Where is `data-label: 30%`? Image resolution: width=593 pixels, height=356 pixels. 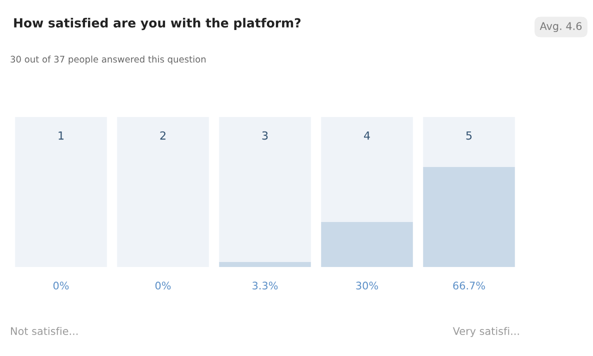 data-label: 30% is located at coordinates (367, 286).